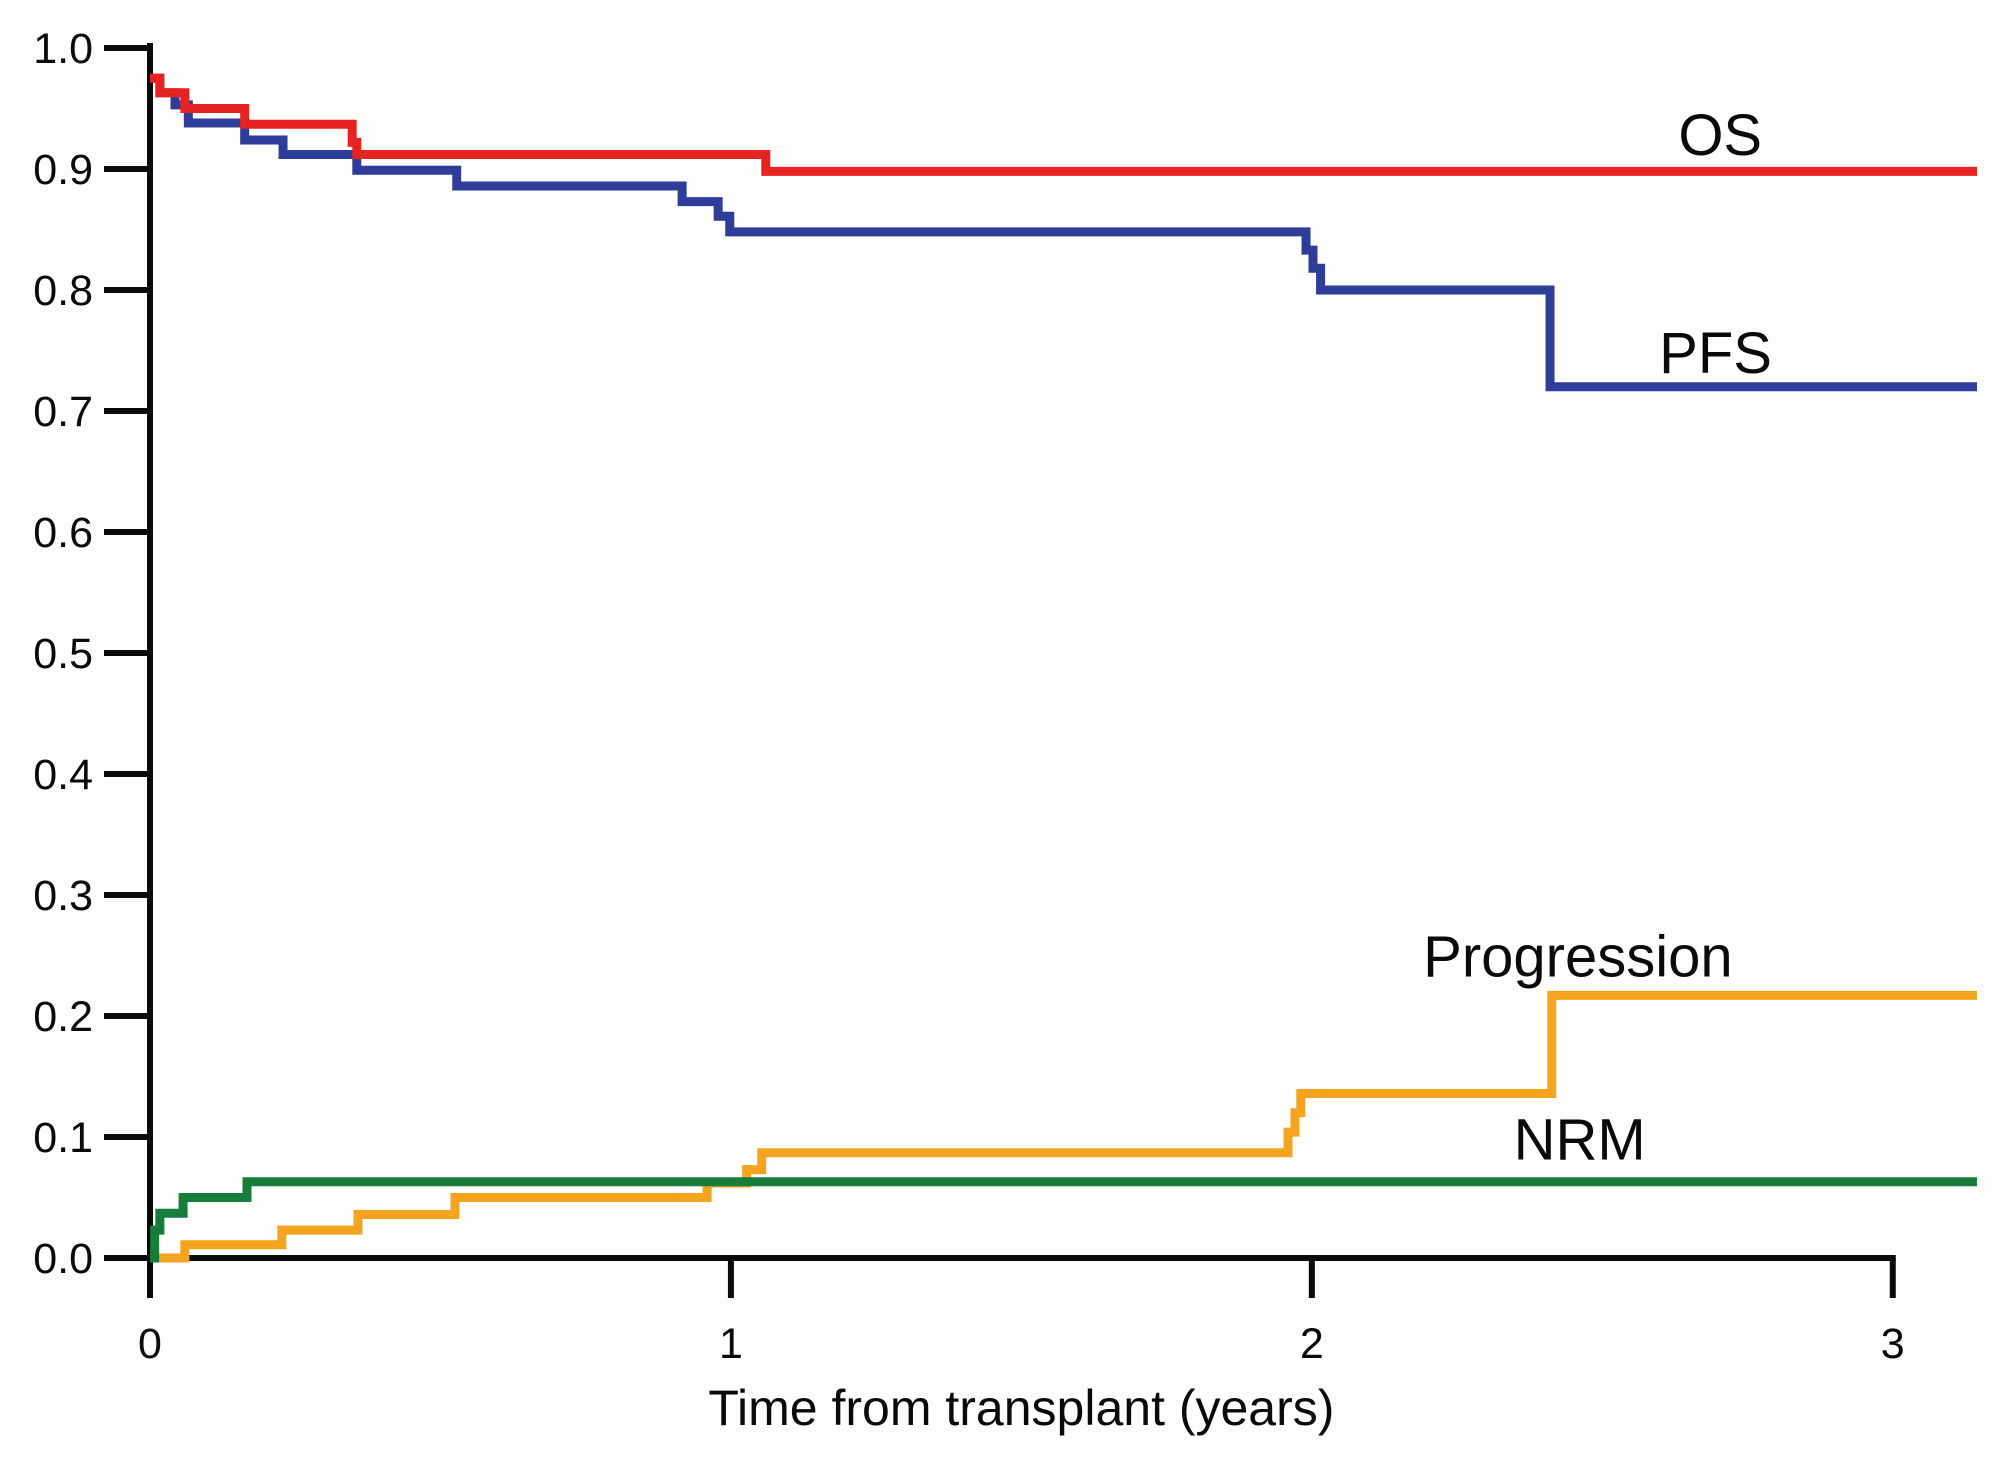 The width and height of the screenshot is (2000, 1466). Describe the element at coordinates (1312, 1344) in the screenshot. I see `x-tick-label-2: 2` at that location.